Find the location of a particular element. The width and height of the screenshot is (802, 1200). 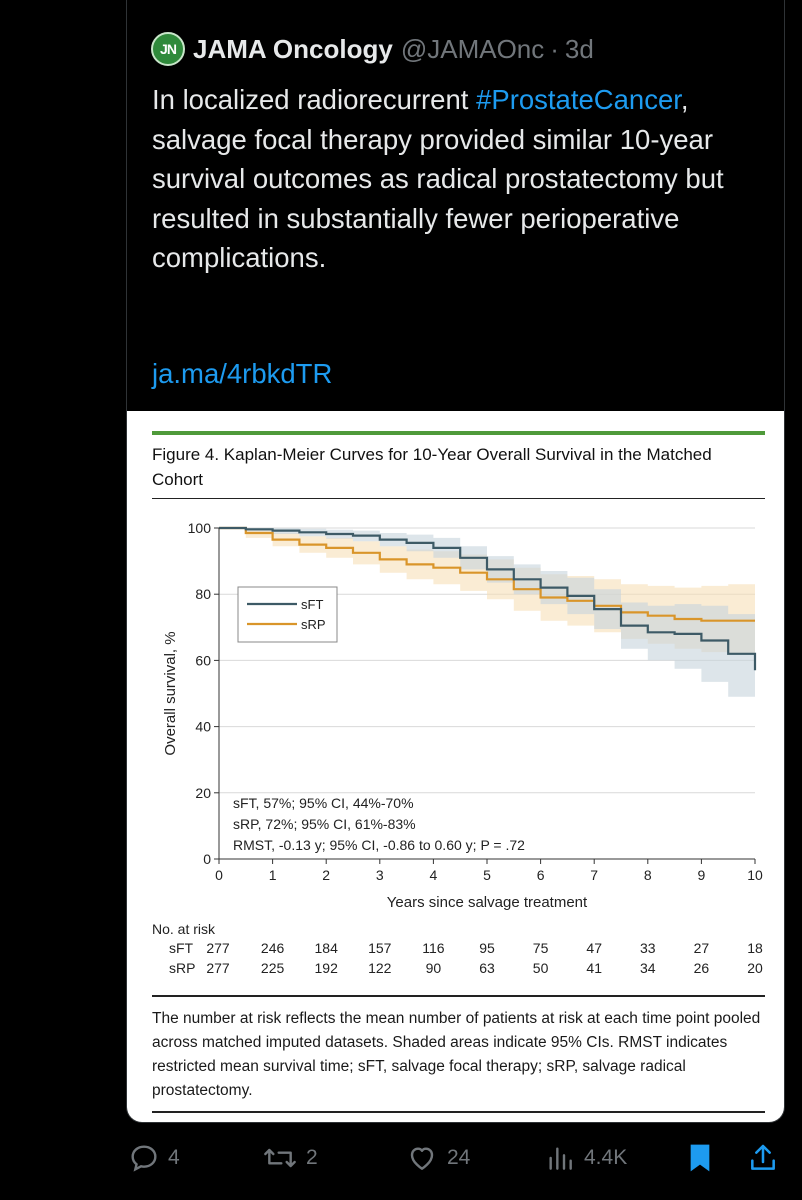

display-name: JAMA Oncology is located at coordinates (293, 48).